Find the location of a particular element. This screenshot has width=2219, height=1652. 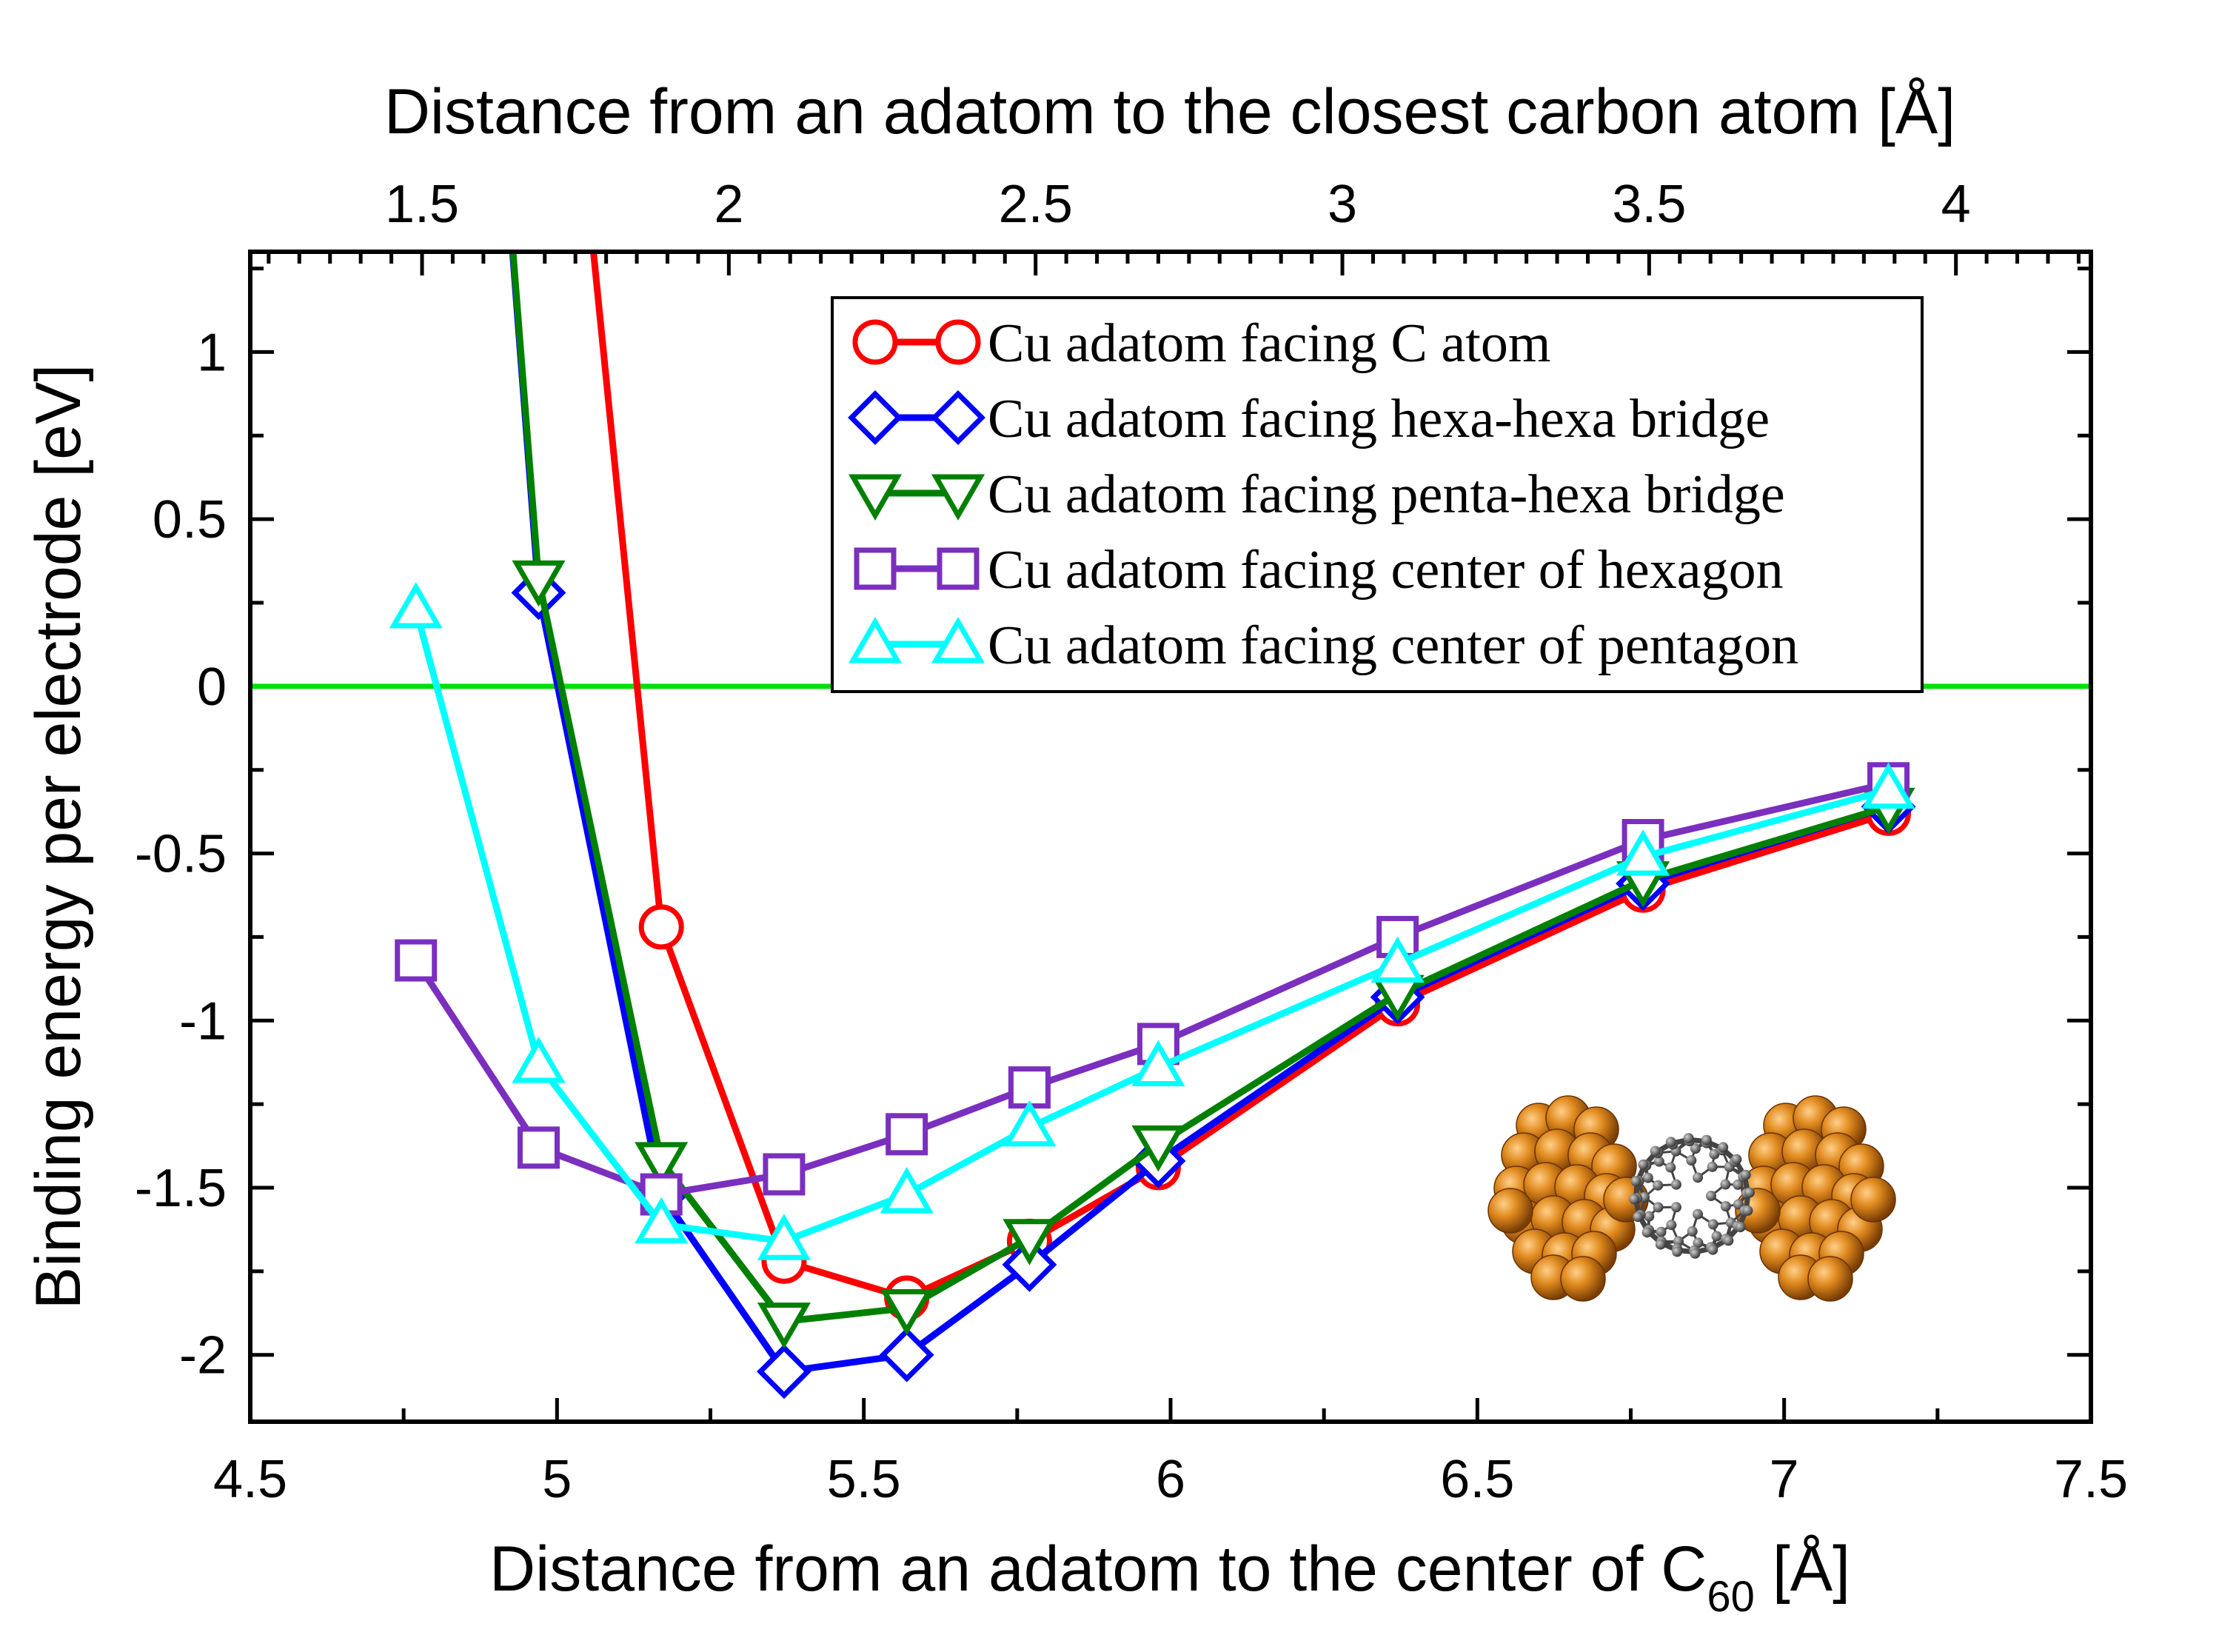

x2-tick-label: 2 is located at coordinates (728, 204).